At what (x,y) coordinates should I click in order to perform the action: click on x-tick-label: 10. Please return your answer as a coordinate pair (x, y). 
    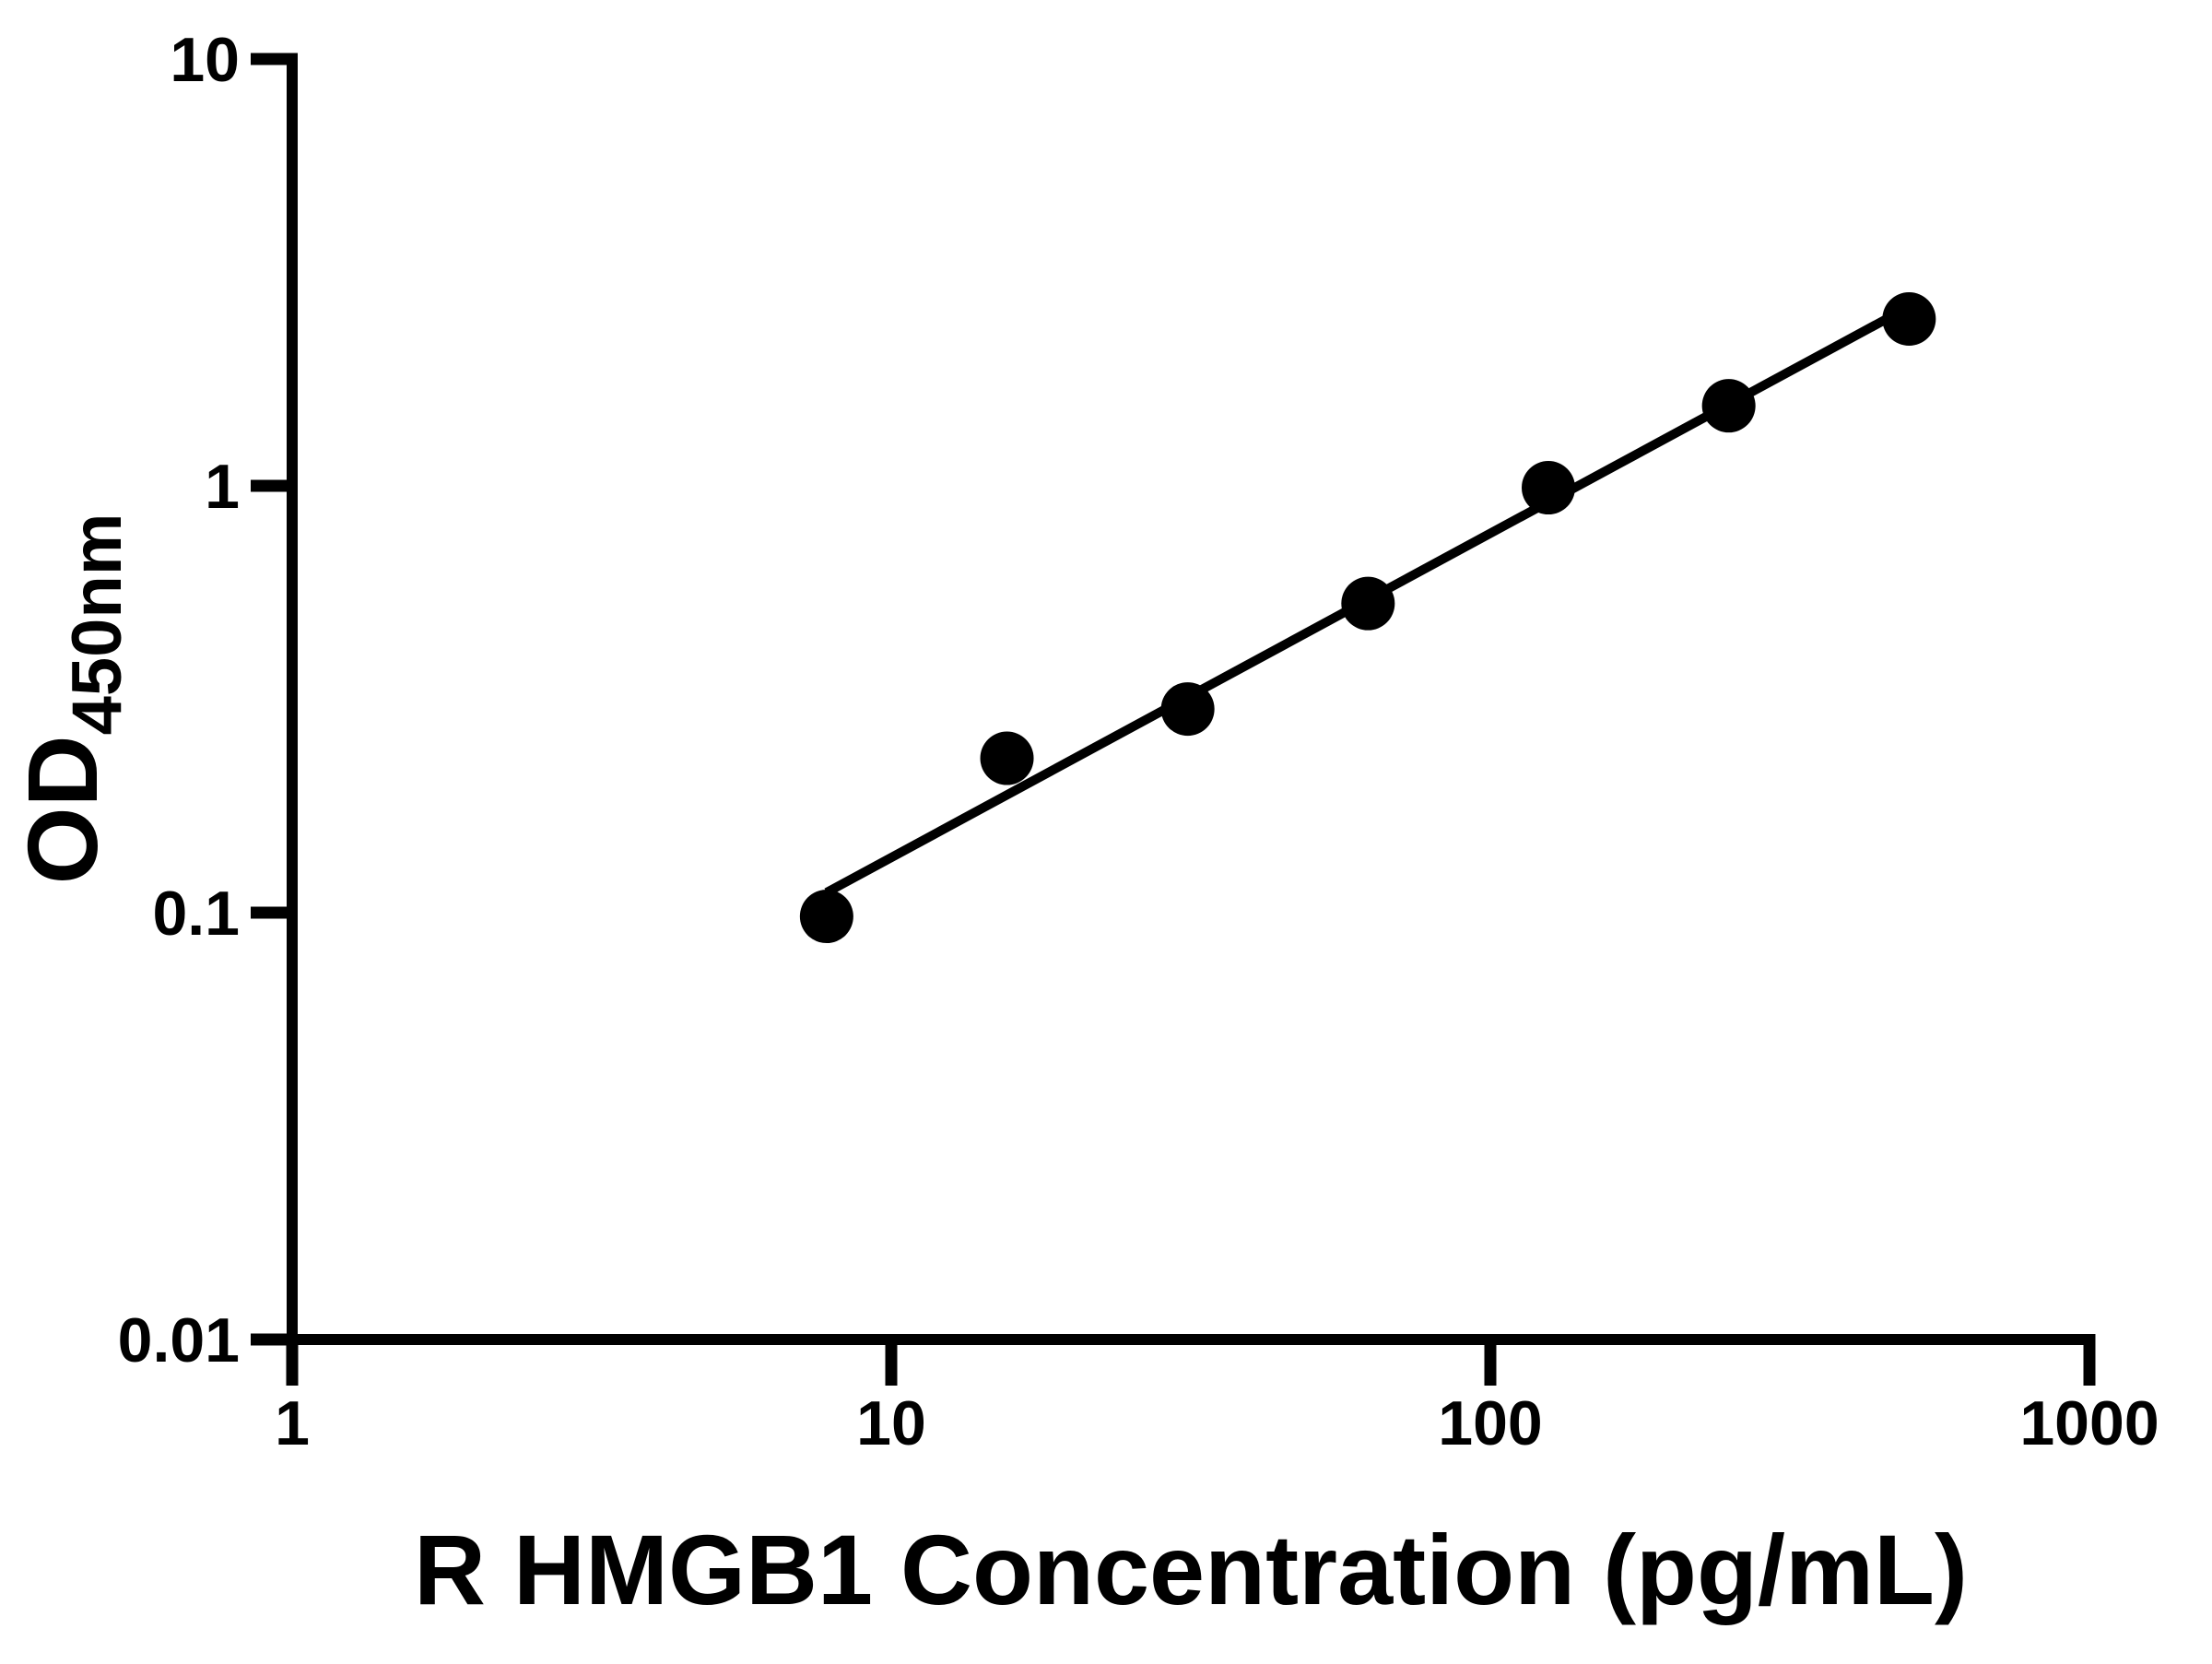
    Looking at the image, I should click on (891, 1423).